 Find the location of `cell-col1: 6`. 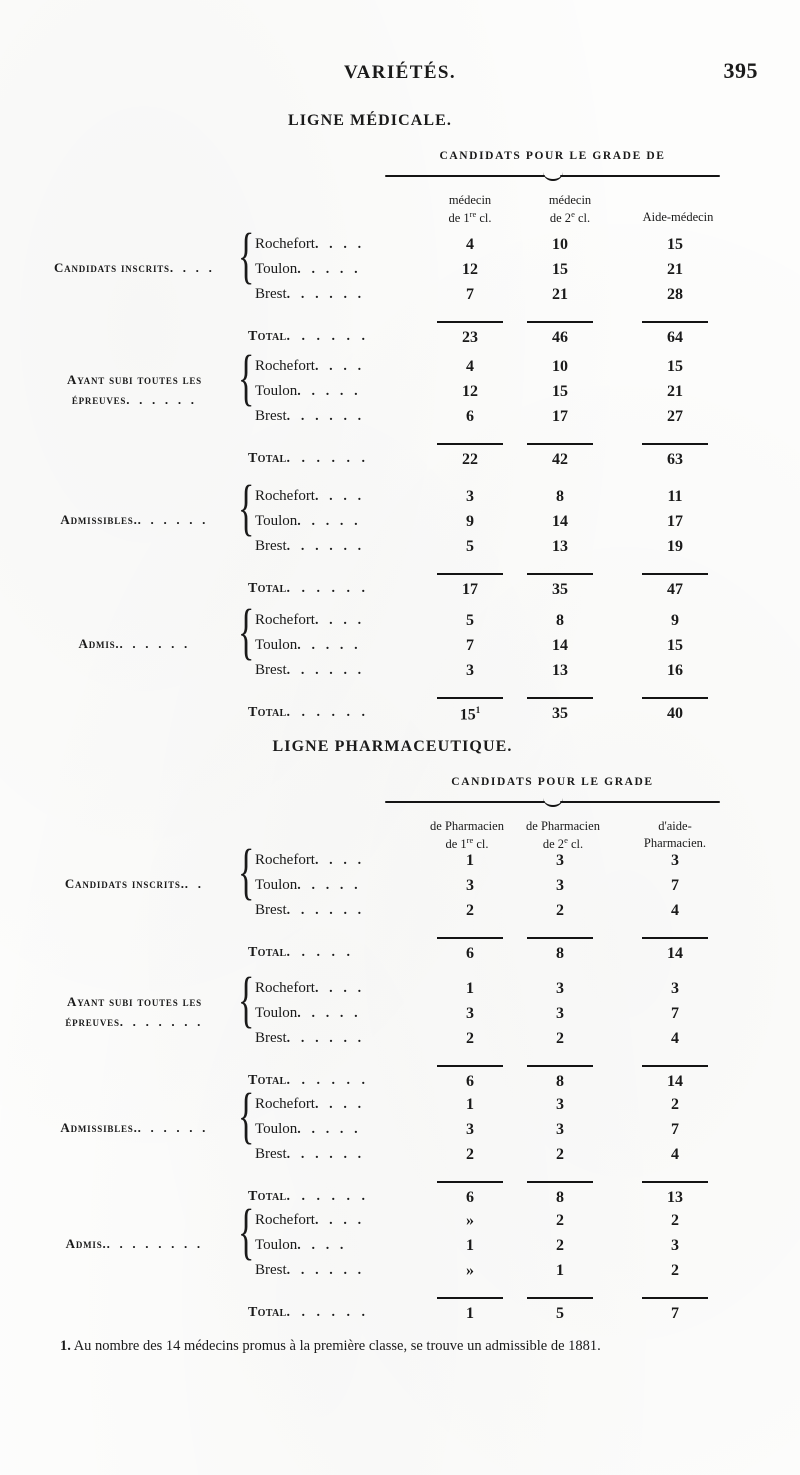

cell-col1: 6 is located at coordinates (470, 416).